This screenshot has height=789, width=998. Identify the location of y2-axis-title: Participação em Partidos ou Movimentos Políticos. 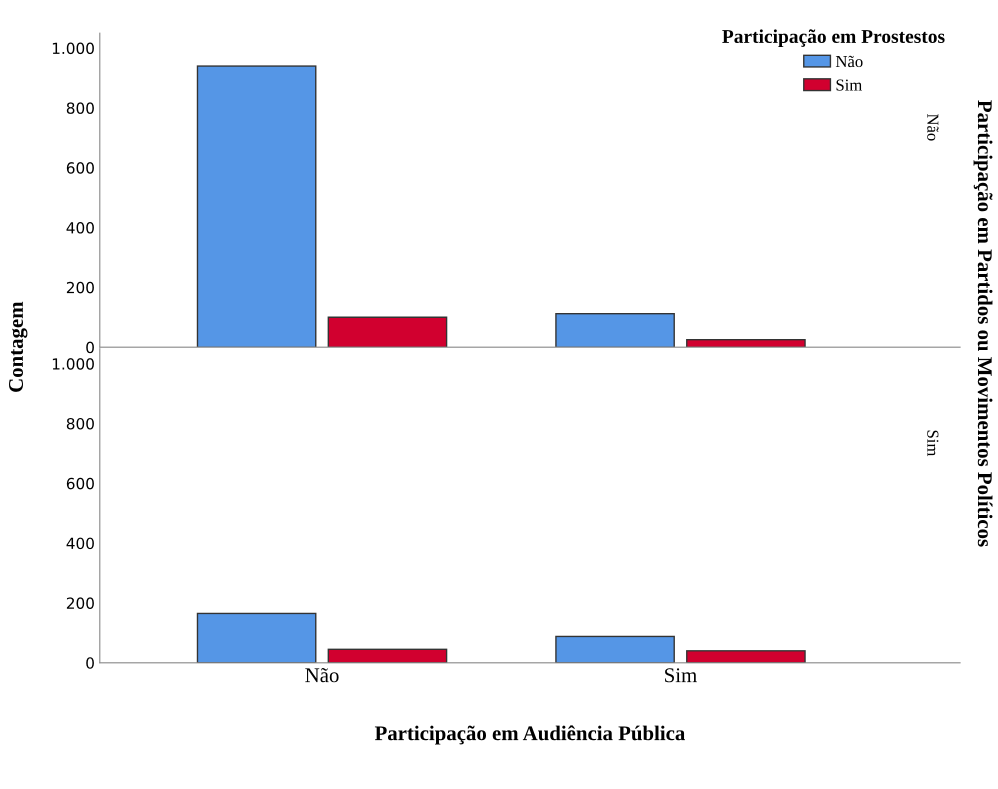
(983, 323).